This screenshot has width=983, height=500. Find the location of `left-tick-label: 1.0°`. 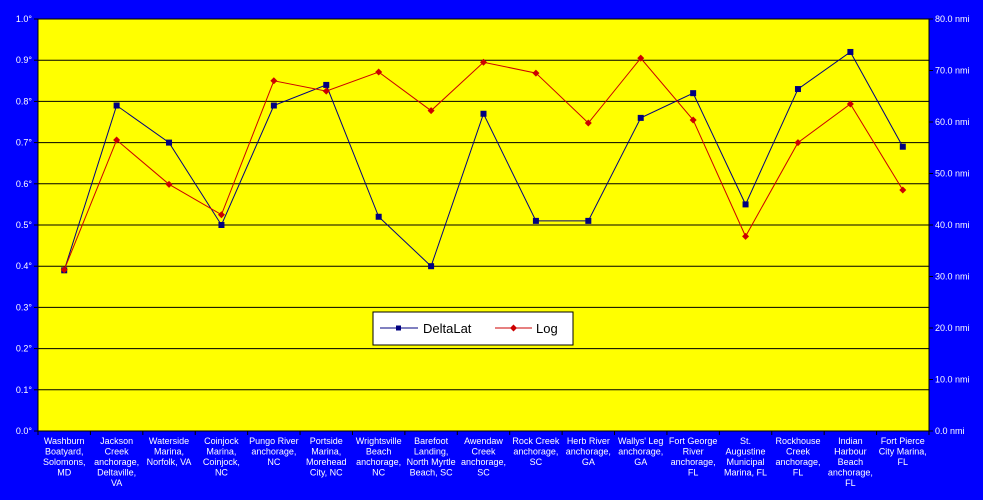

left-tick-label: 1.0° is located at coordinates (24, 19).